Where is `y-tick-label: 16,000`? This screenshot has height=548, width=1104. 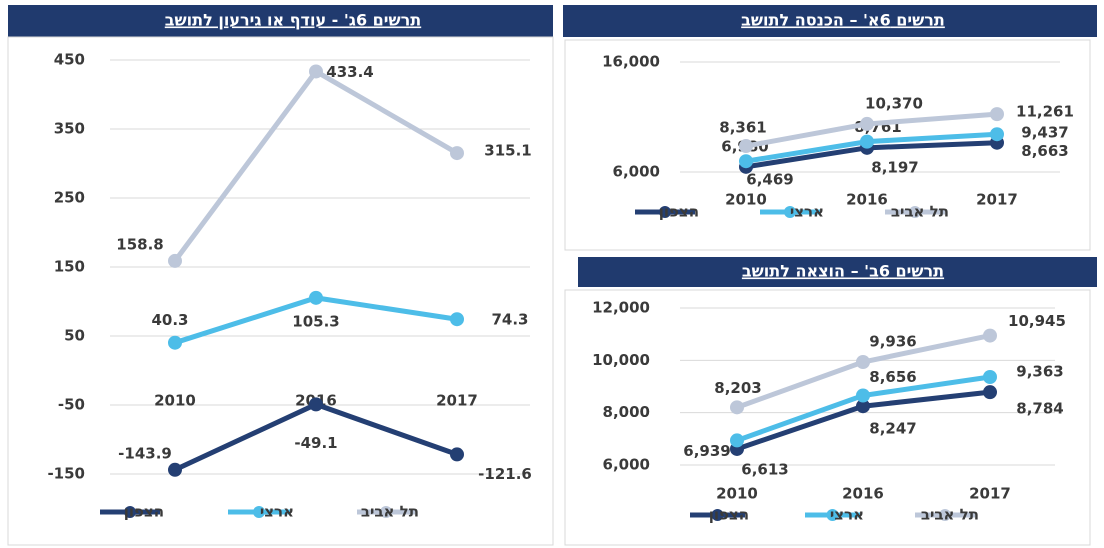
y-tick-label: 16,000 is located at coordinates (631, 62).